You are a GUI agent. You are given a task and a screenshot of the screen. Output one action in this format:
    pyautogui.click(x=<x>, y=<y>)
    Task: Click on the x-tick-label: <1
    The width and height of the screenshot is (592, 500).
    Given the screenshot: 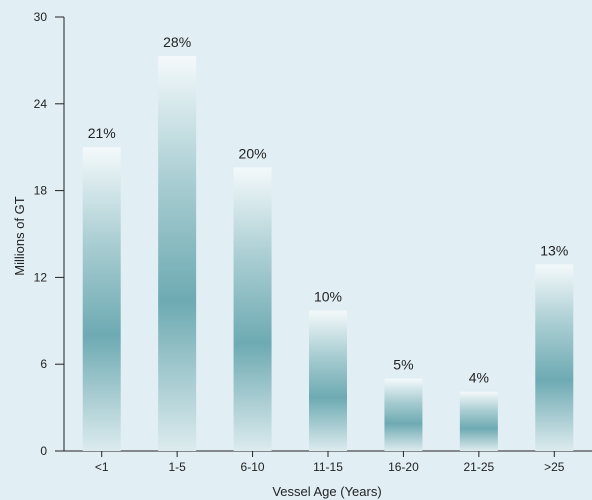 What is the action you would take?
    pyautogui.click(x=102, y=467)
    